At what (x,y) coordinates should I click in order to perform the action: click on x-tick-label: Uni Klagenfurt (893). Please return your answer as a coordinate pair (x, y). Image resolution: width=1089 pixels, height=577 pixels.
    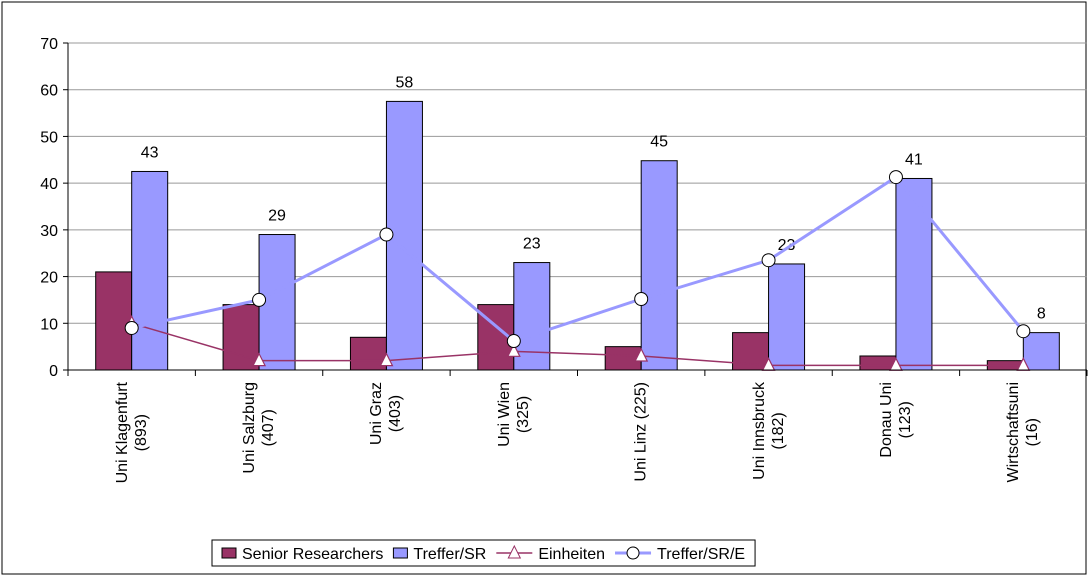
    Looking at the image, I should click on (131, 433).